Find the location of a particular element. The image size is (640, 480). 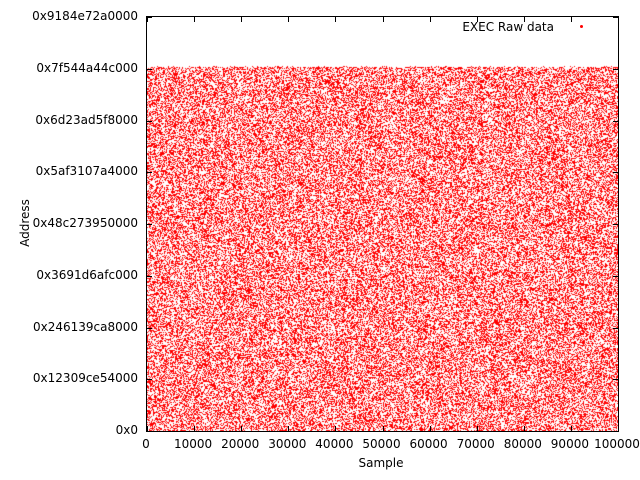

x-tick-label: 50000 is located at coordinates (381, 444).